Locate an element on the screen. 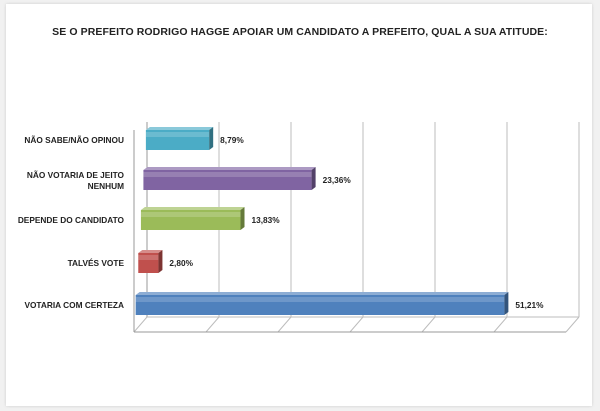 The image size is (600, 411). category-label-line: NÃO SABE/NÃO OPINOU is located at coordinates (74, 140).